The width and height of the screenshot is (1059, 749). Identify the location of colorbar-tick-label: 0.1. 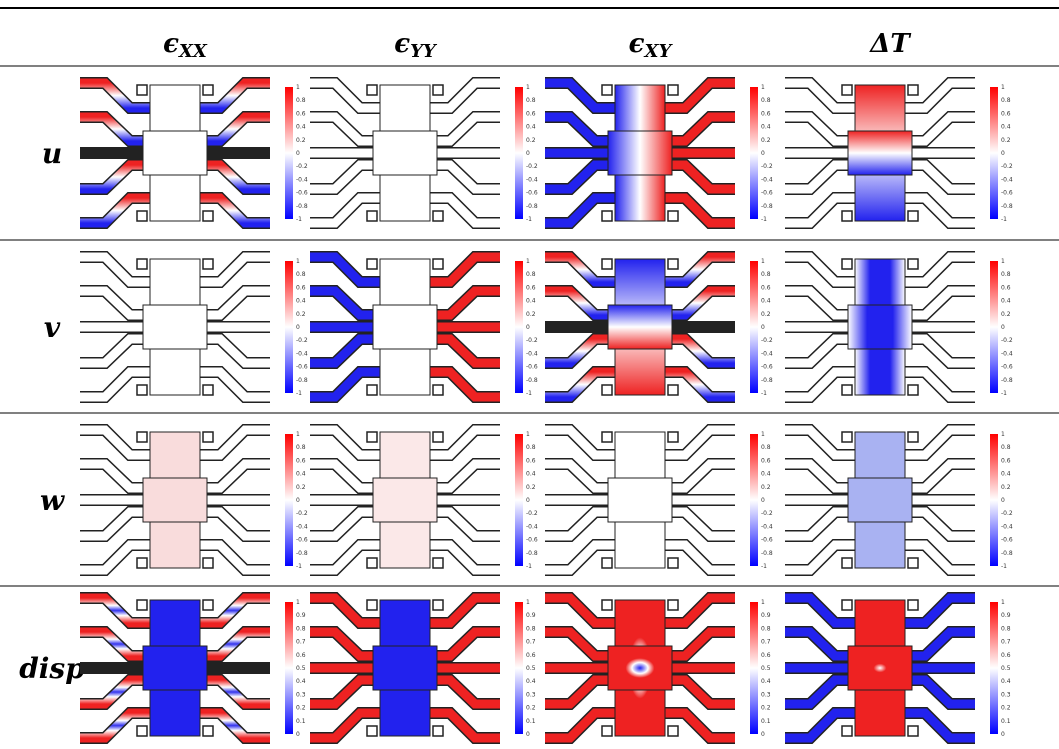
(531, 721).